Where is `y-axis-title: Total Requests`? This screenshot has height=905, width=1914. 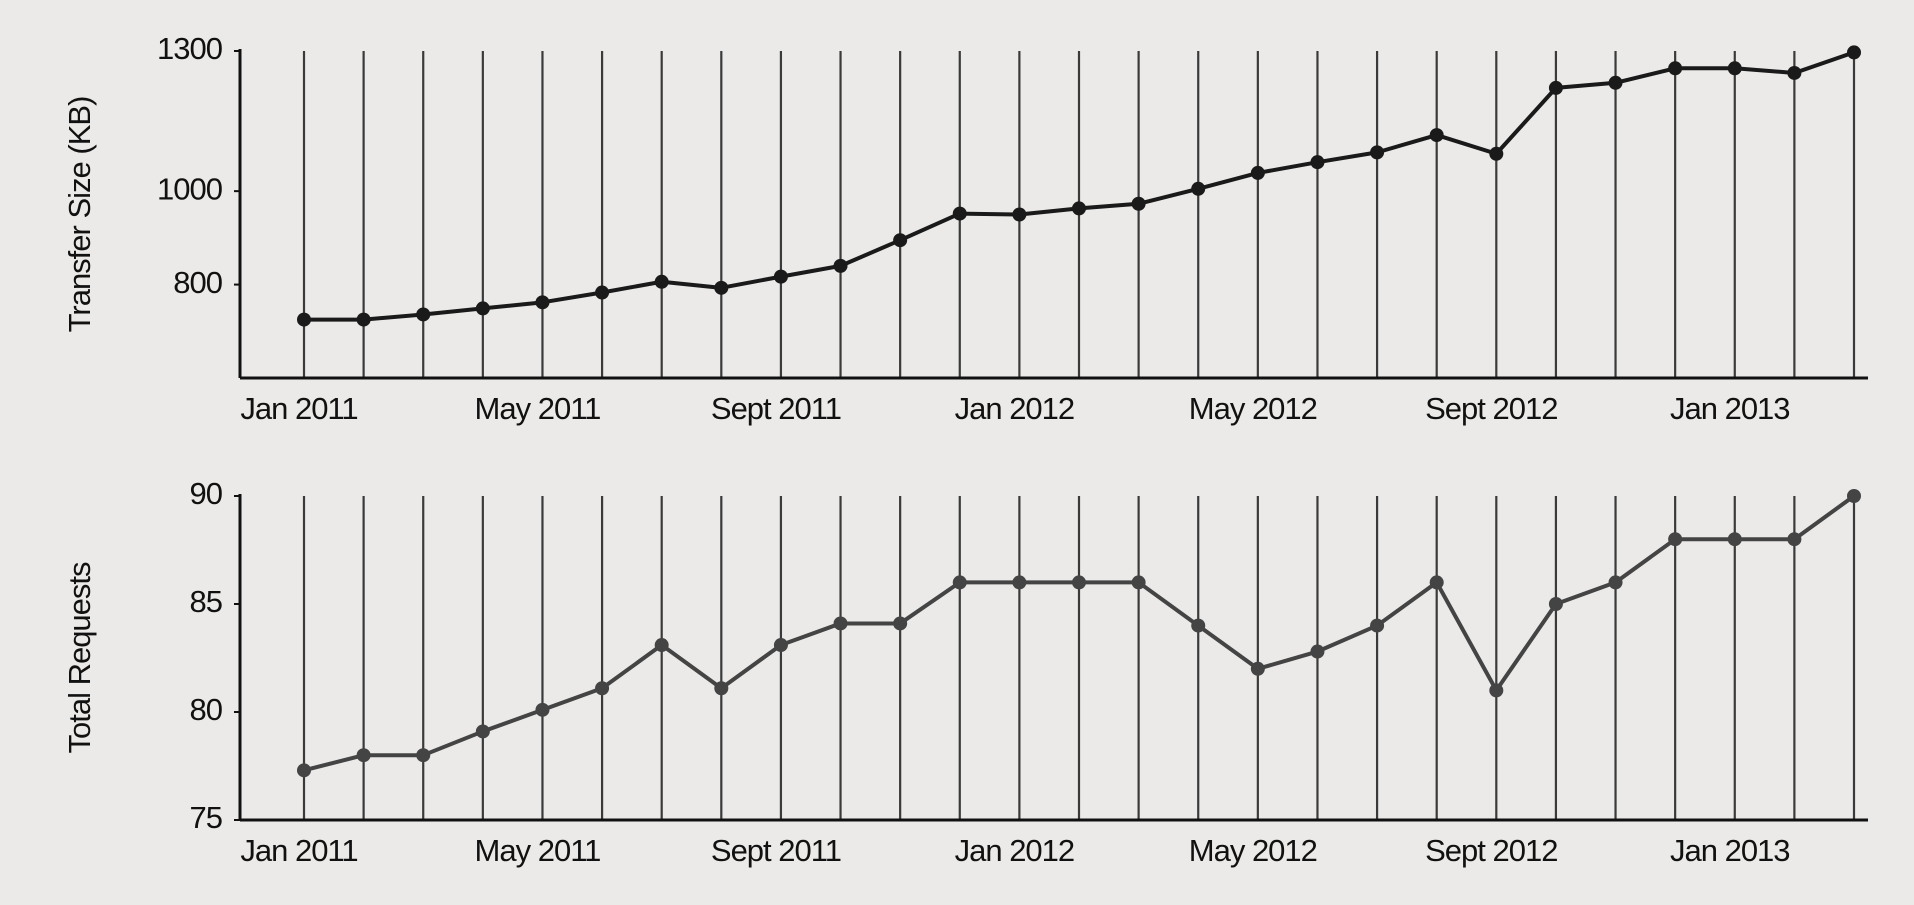
y-axis-title: Total Requests is located at coordinates (79, 658).